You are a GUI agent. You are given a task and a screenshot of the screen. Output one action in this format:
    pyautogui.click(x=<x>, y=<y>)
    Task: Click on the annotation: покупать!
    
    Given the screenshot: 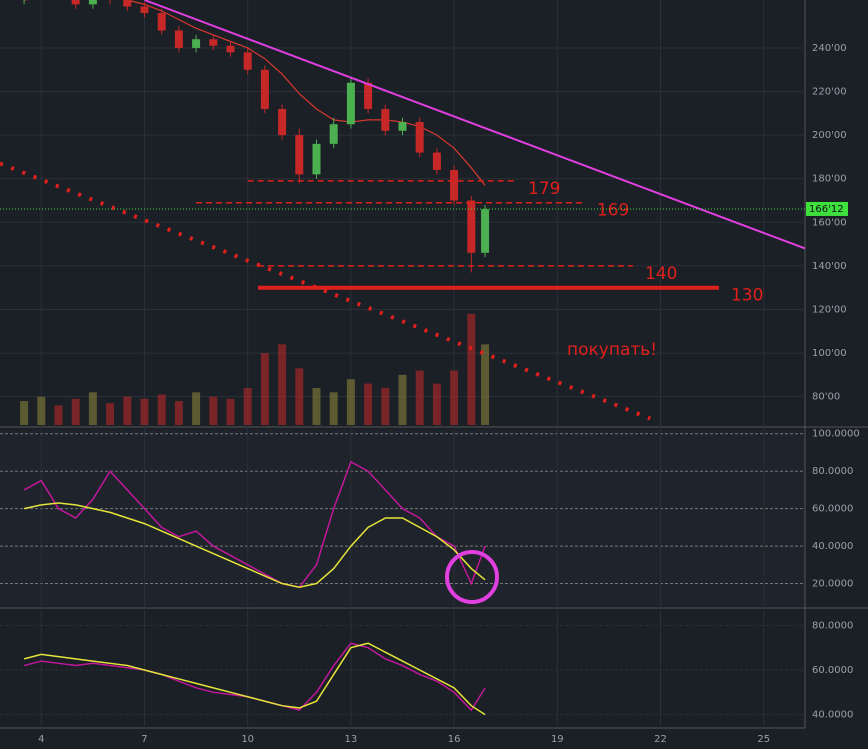 What is the action you would take?
    pyautogui.click(x=612, y=350)
    